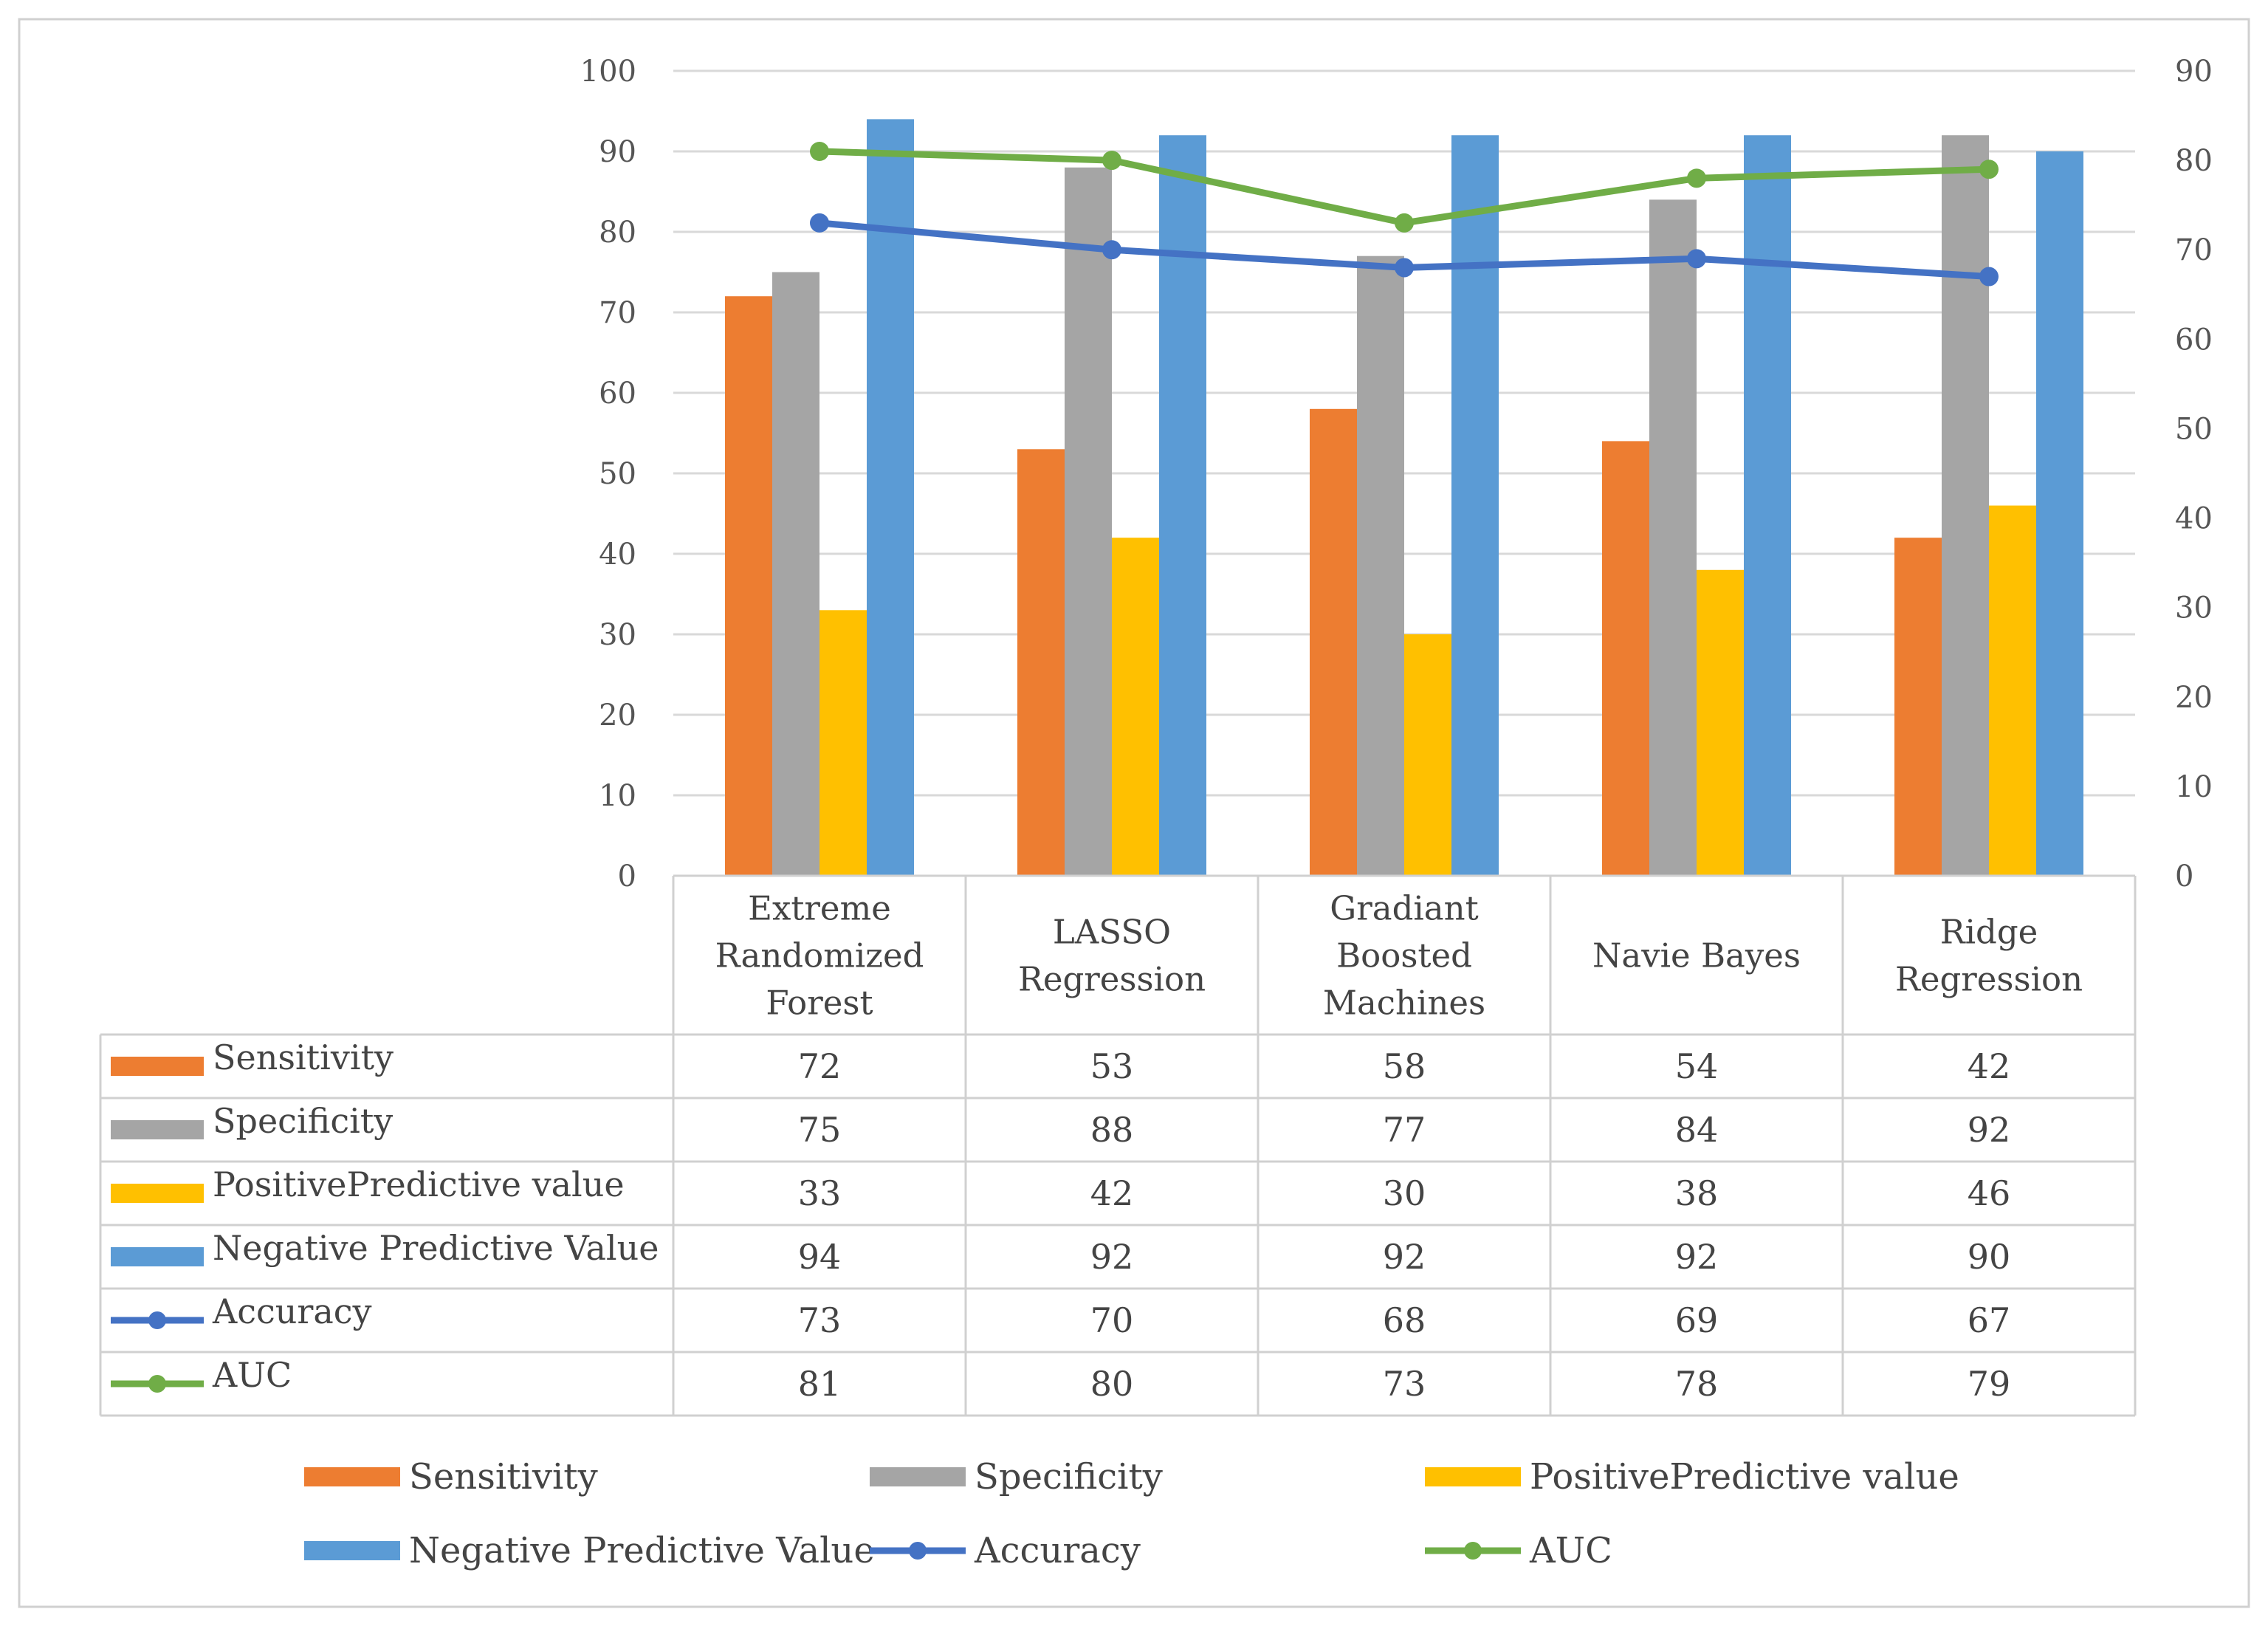 This screenshot has width=2268, height=1626. I want to click on category-label: Regression, so click(1112, 980).